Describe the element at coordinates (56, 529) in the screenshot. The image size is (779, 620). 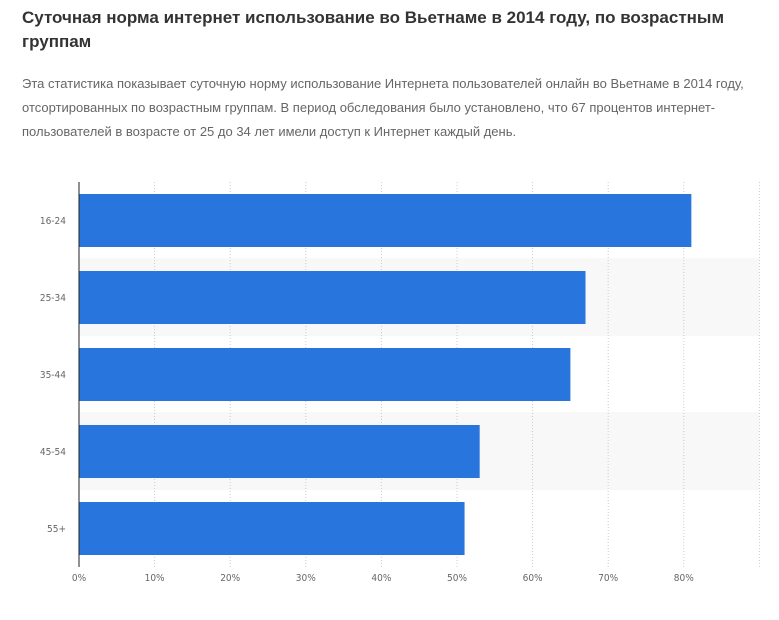
I see `category-label: 55+` at that location.